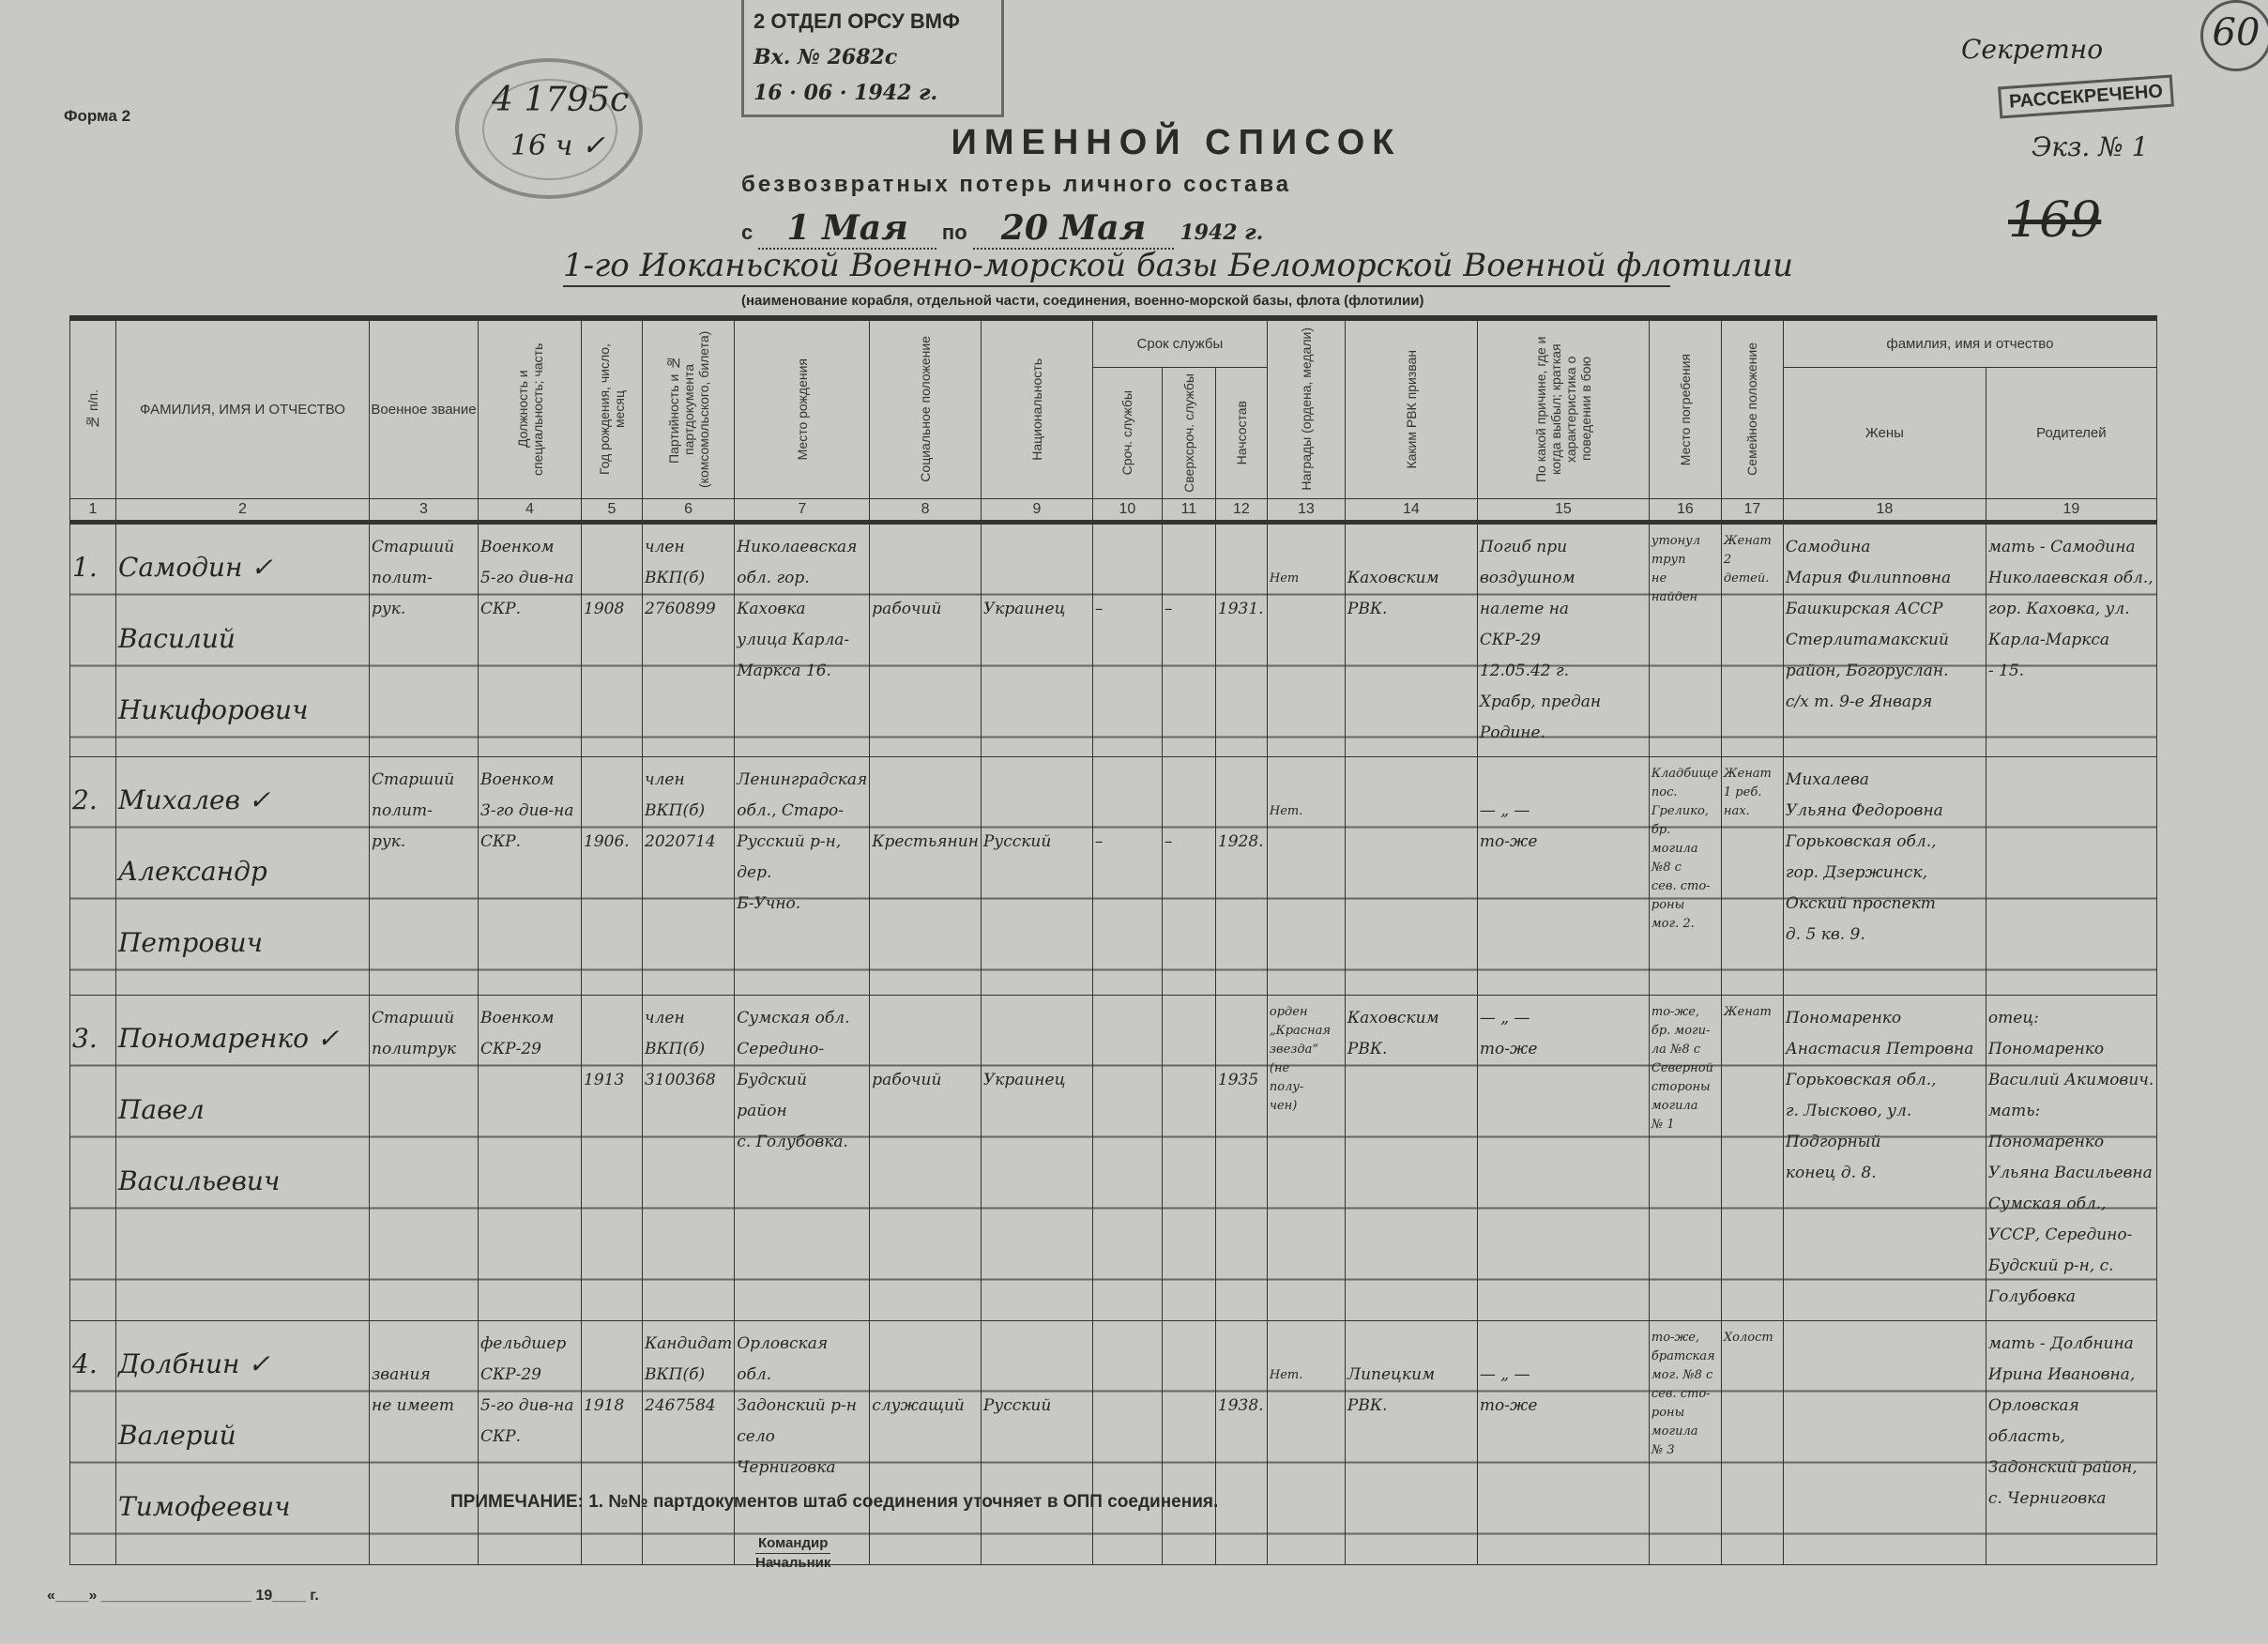 Image resolution: width=2268 pixels, height=1644 pixels. Describe the element at coordinates (558, 145) in the screenshot. I see `oval-stamp-note: 16 ч ✓` at that location.